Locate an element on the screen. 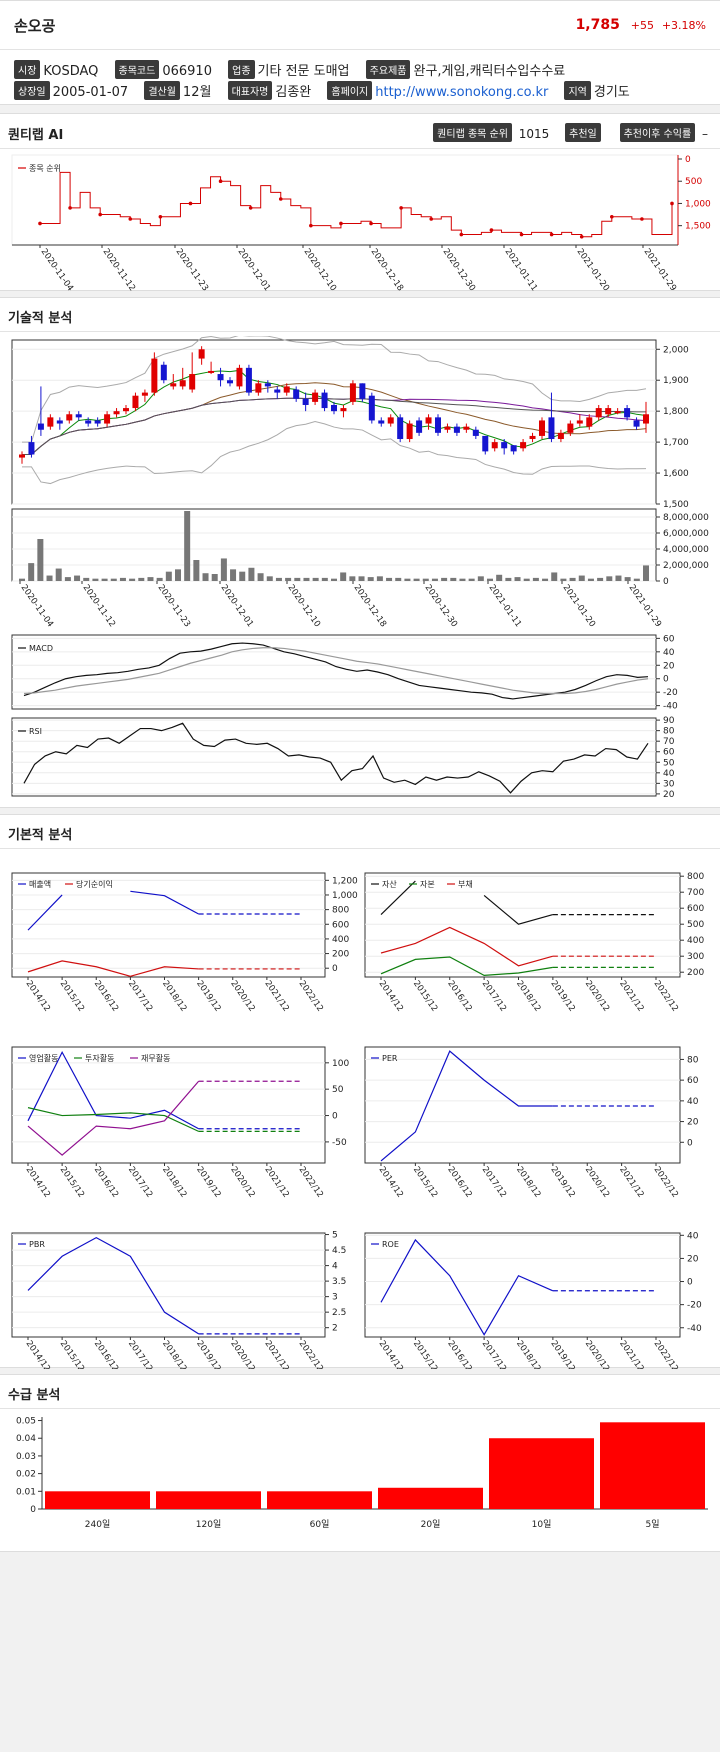  homepage-link: http://www.sonokong.co.kr is located at coordinates (462, 92).